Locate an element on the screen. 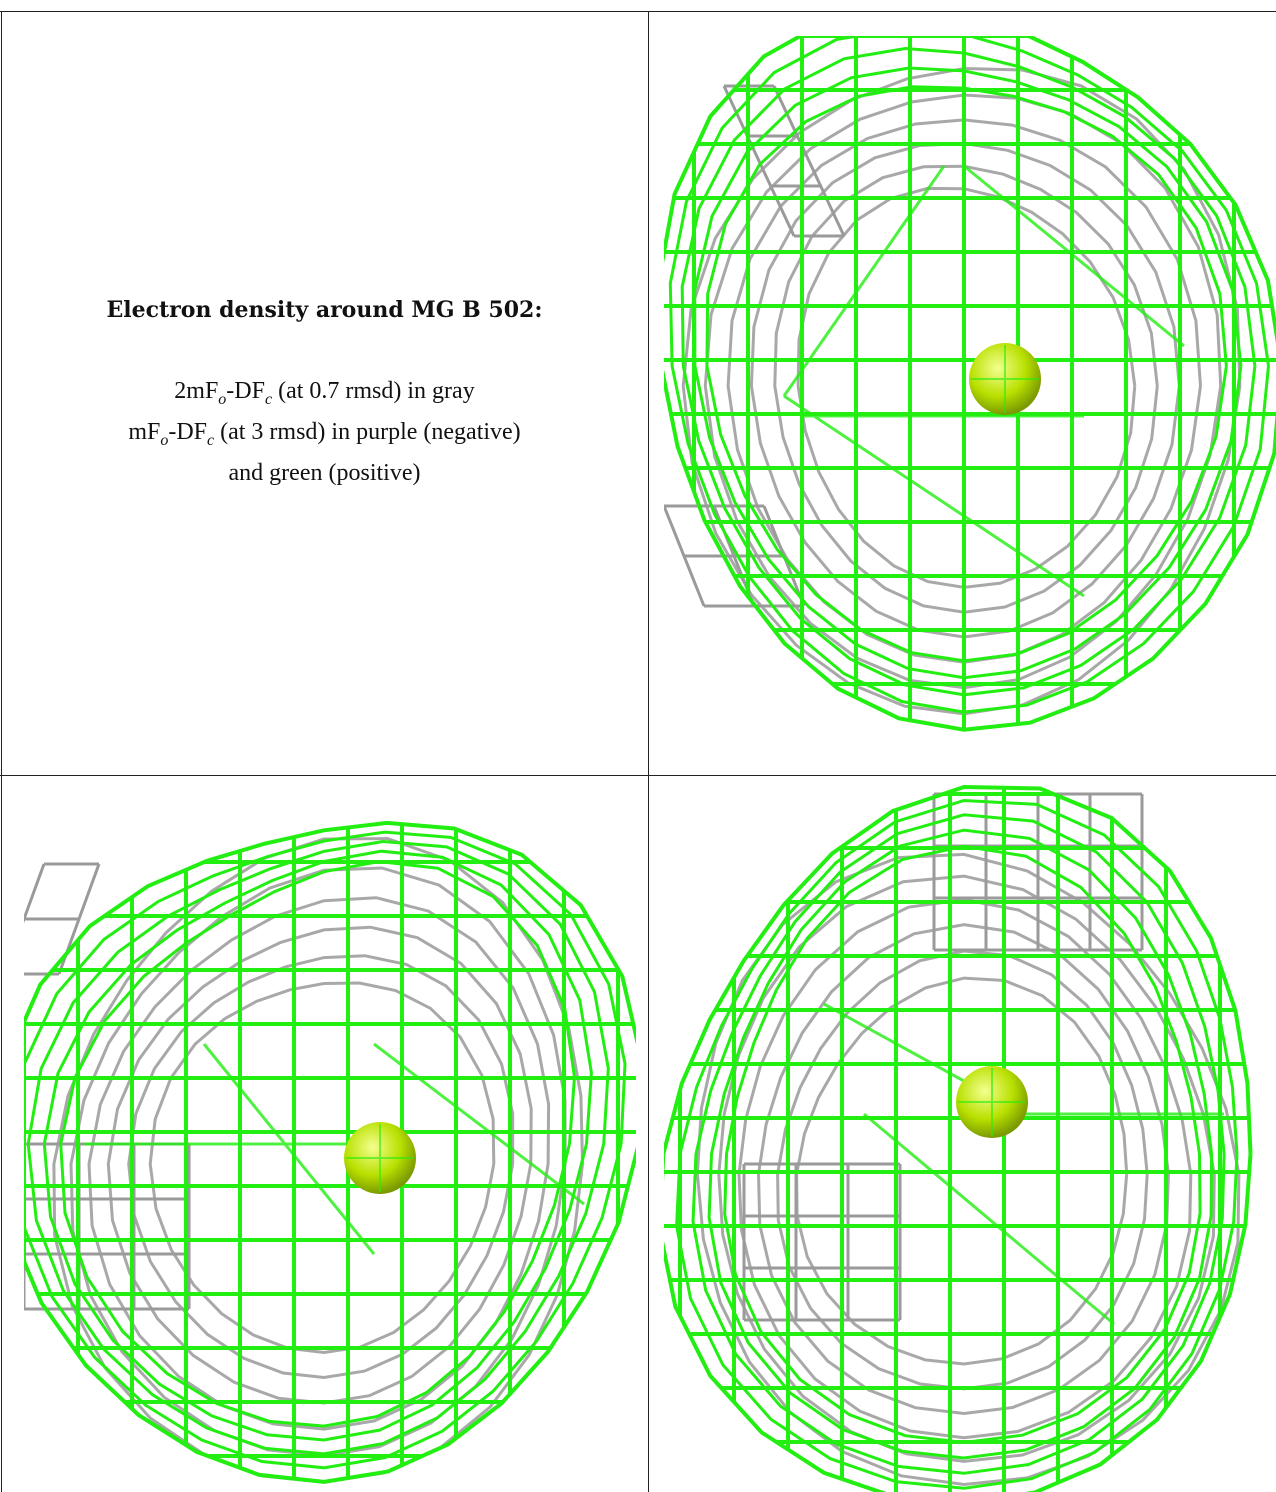 This screenshot has height=1492, width=1276. map2-term-a: mF is located at coordinates (144, 432).